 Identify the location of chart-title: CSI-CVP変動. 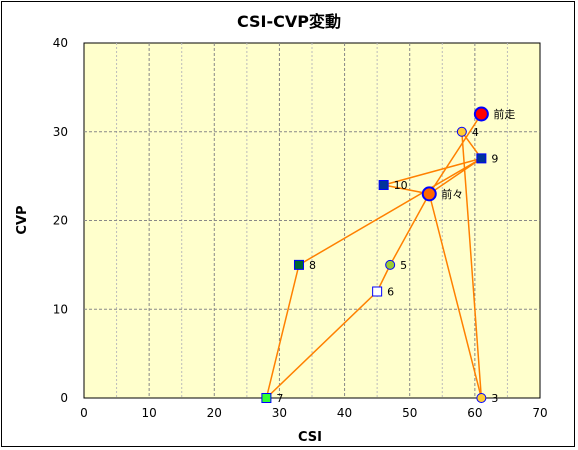
(289, 21).